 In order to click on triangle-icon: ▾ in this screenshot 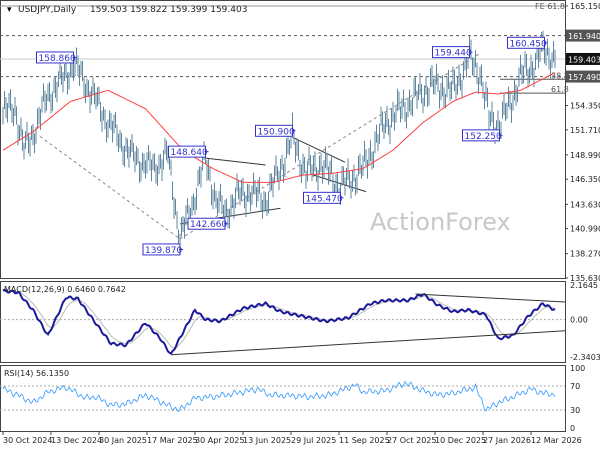, I will do `click(9, 10)`.